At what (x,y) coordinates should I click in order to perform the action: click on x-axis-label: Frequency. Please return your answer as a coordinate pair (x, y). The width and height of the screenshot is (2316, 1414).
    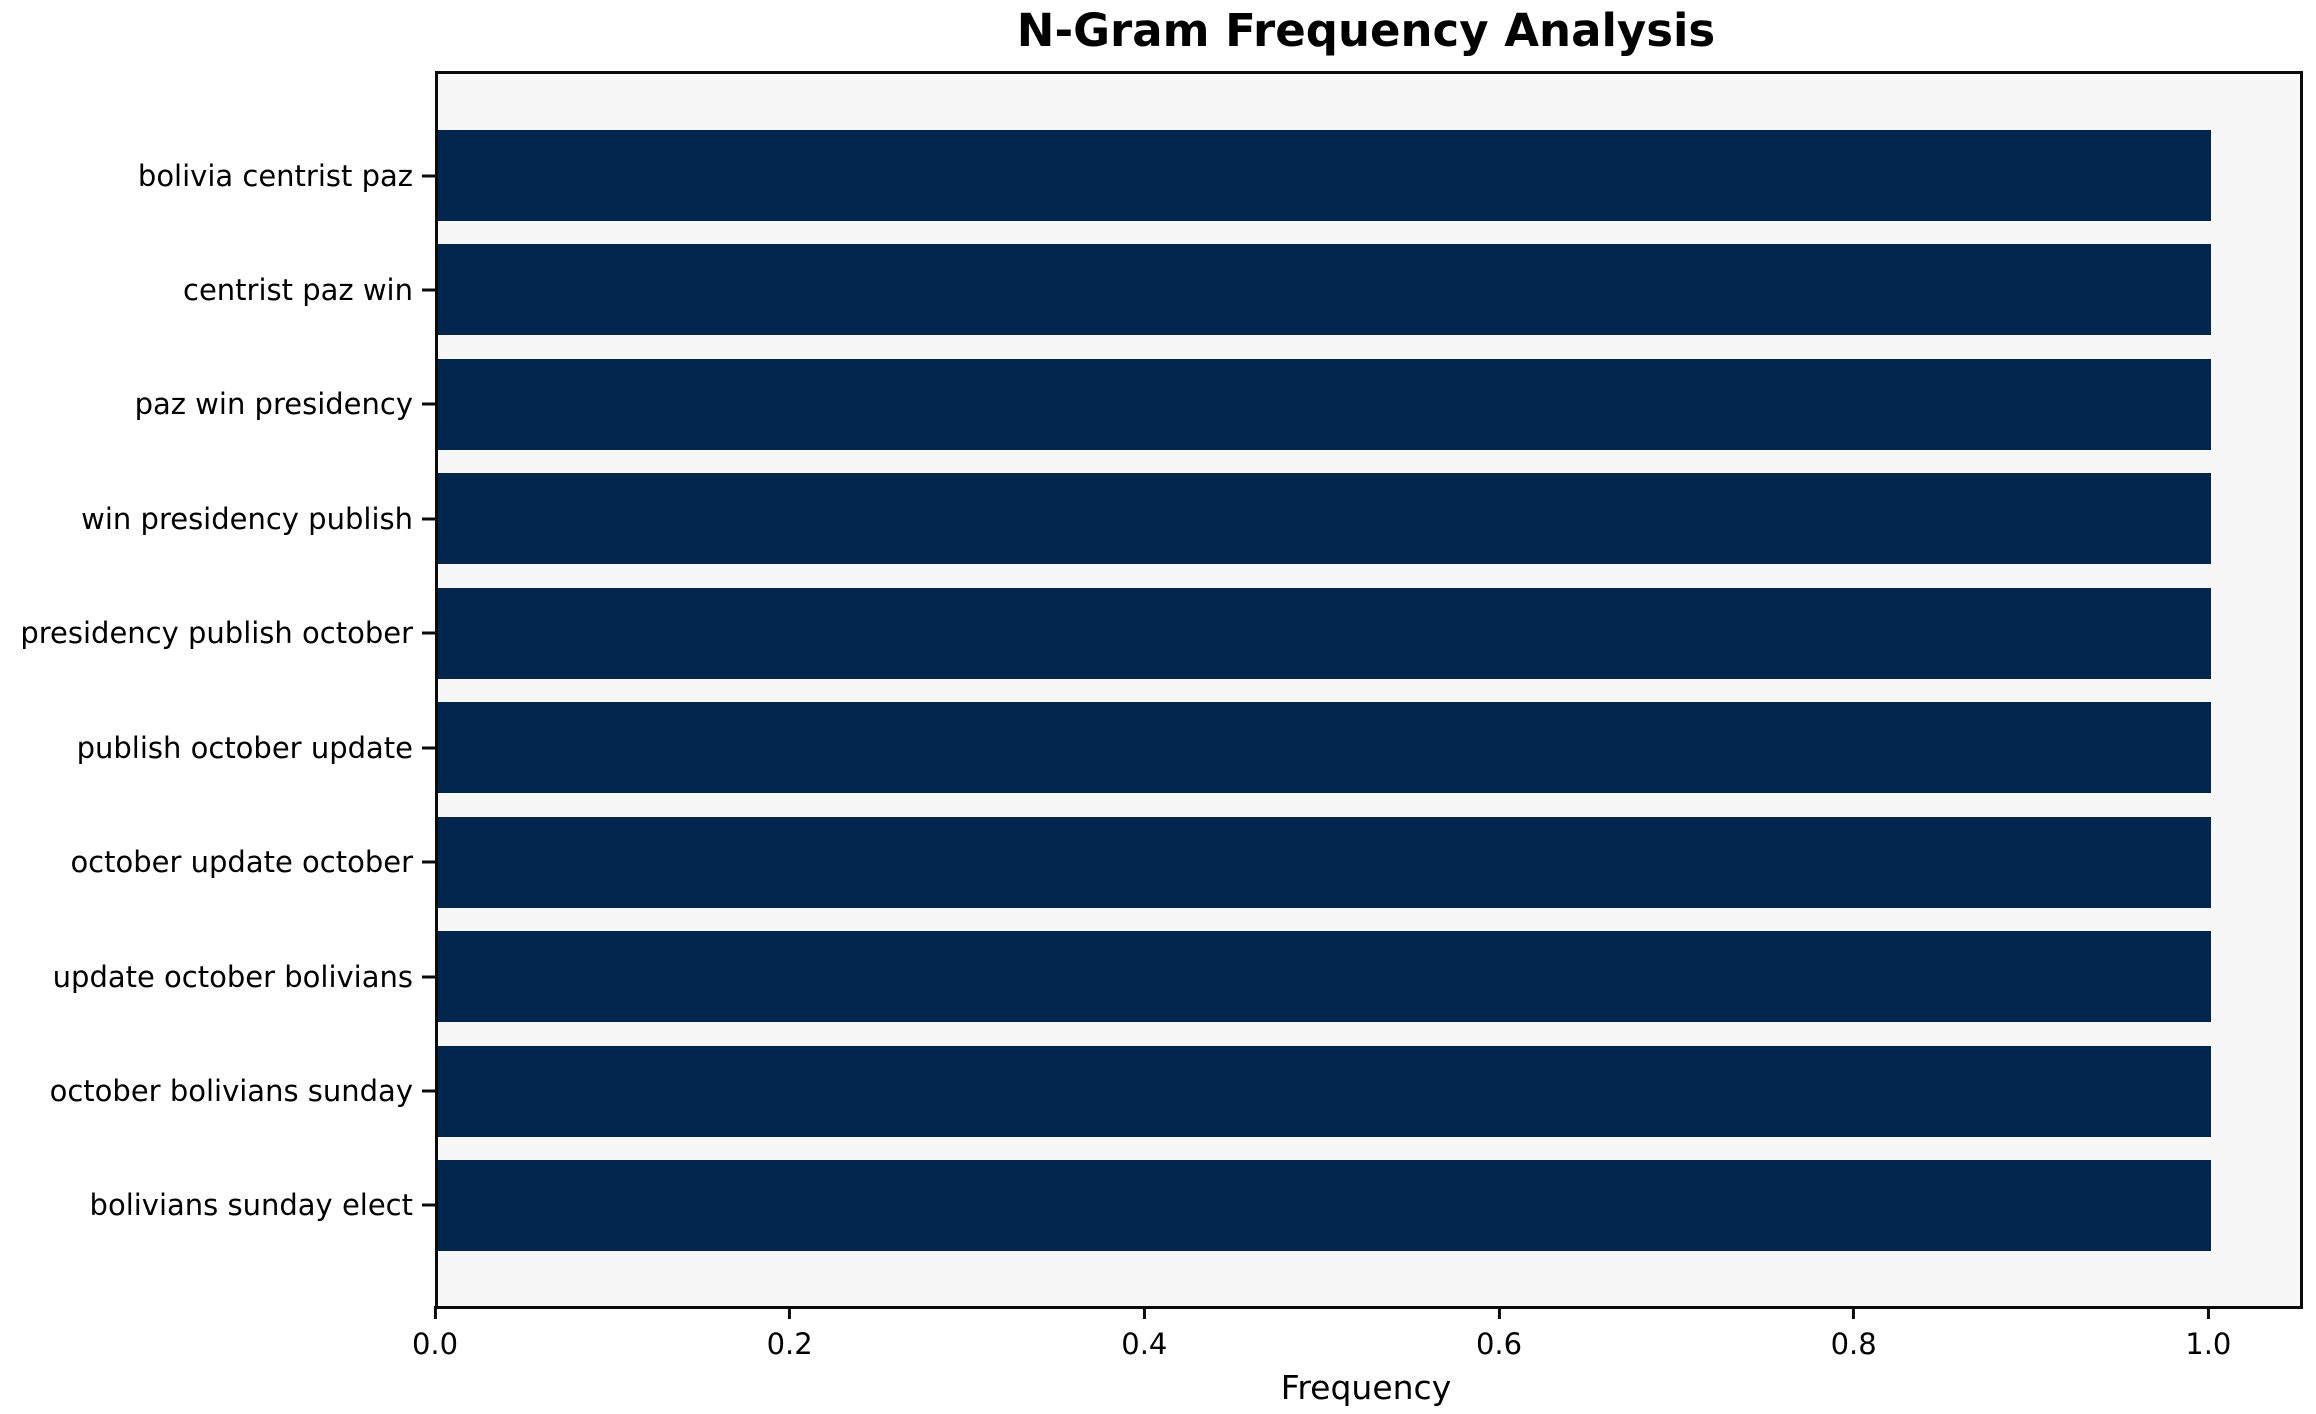
    Looking at the image, I should click on (1366, 1387).